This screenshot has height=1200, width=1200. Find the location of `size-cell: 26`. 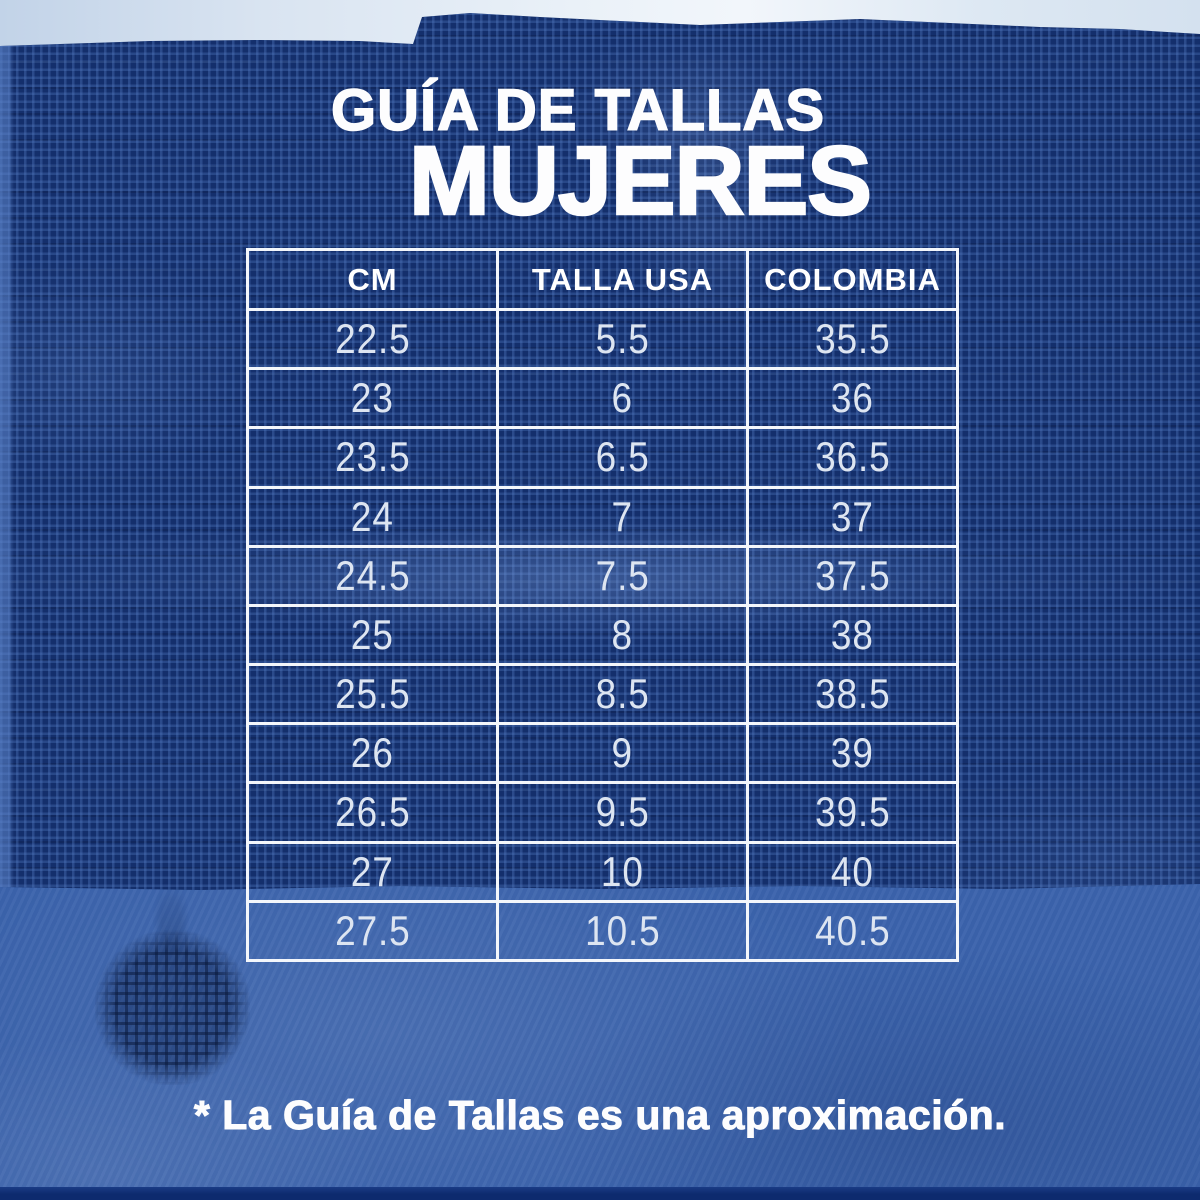

size-cell: 26 is located at coordinates (372, 753).